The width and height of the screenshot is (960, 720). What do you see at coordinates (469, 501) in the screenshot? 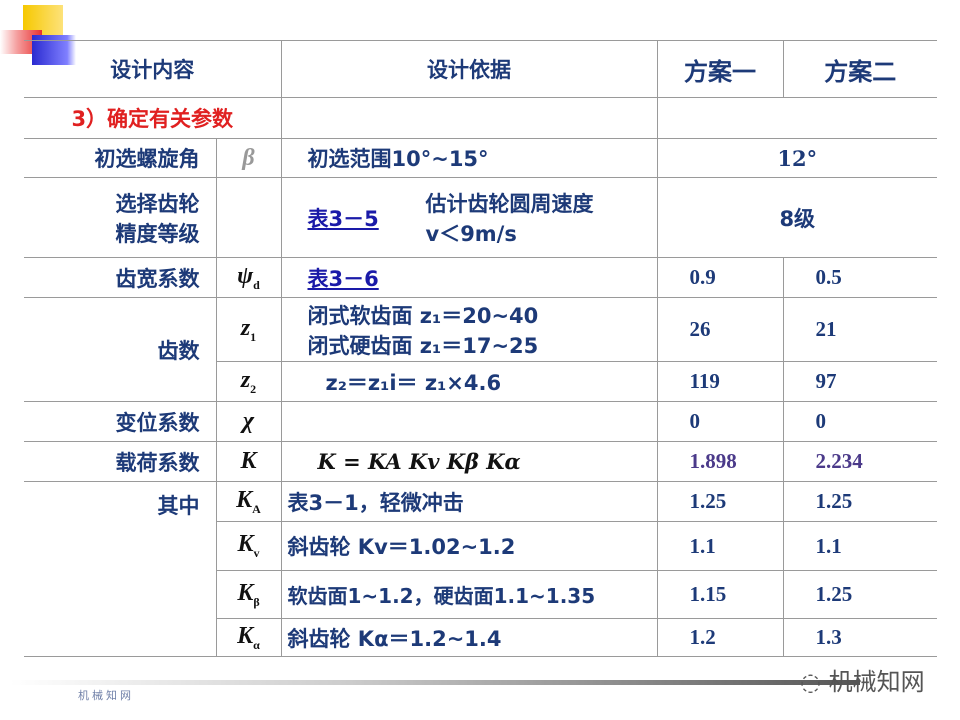
I see `basis: 表3－1，轻微冲击` at bounding box center [469, 501].